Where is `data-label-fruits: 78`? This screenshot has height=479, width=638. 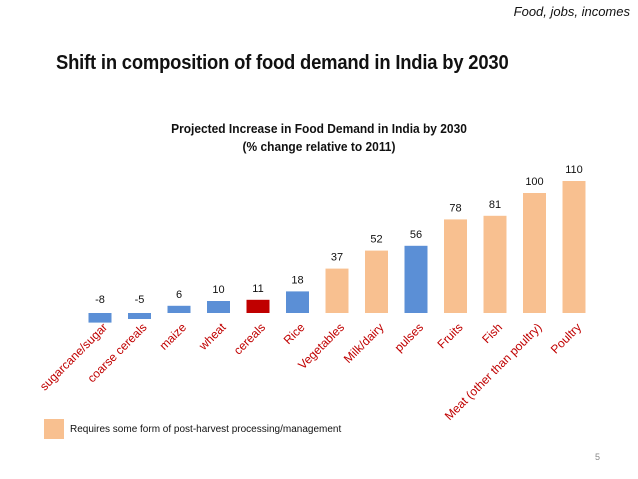 data-label-fruits: 78 is located at coordinates (455, 208).